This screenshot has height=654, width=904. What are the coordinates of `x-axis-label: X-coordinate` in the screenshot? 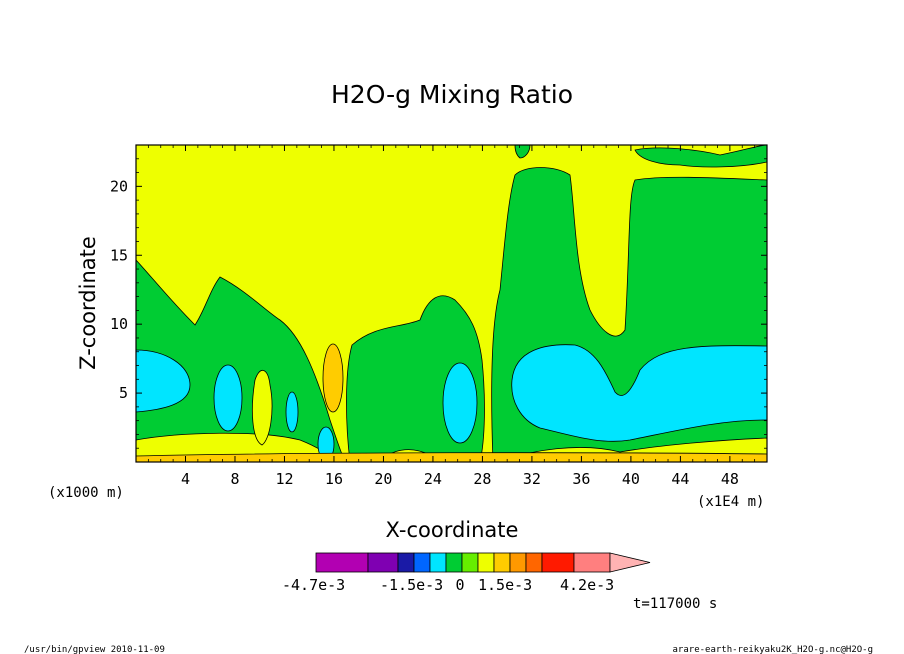 It's located at (452, 530).